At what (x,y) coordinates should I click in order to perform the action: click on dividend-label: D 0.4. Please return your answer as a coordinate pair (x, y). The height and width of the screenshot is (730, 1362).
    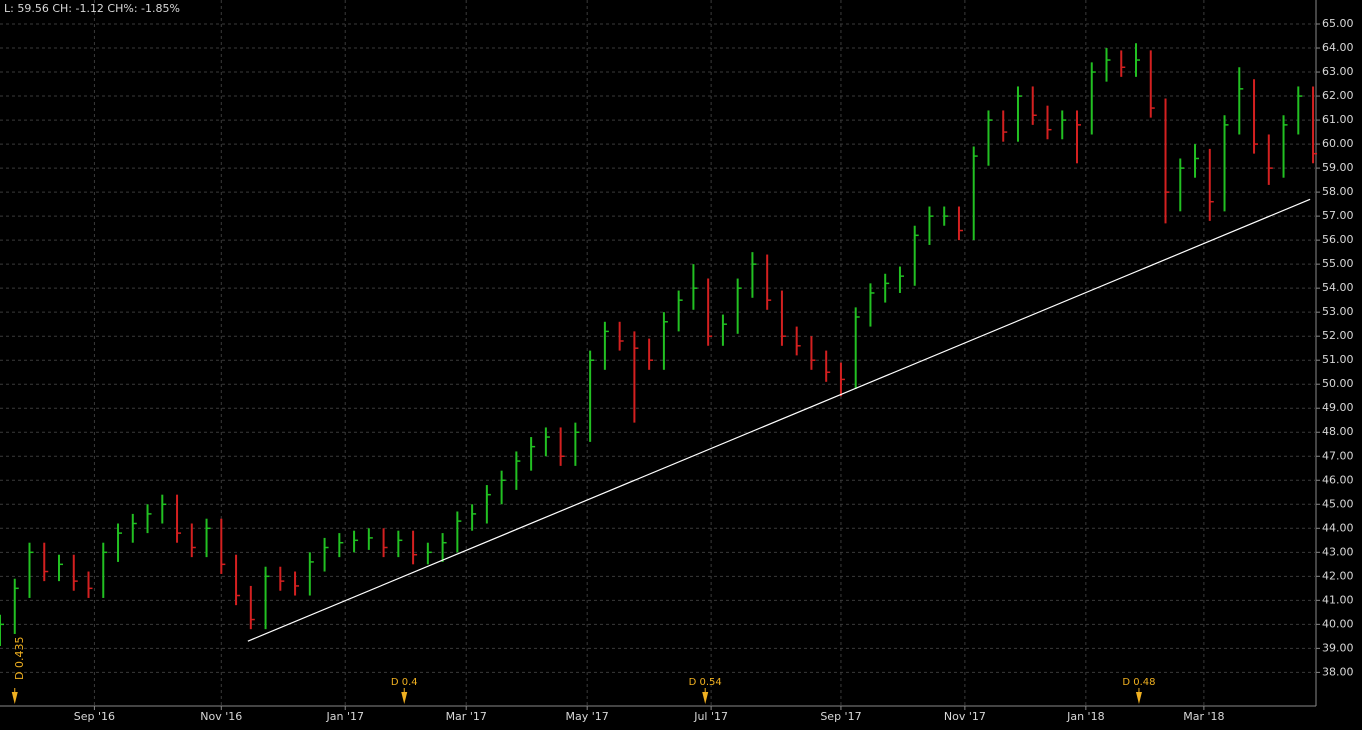
    Looking at the image, I should click on (404, 682).